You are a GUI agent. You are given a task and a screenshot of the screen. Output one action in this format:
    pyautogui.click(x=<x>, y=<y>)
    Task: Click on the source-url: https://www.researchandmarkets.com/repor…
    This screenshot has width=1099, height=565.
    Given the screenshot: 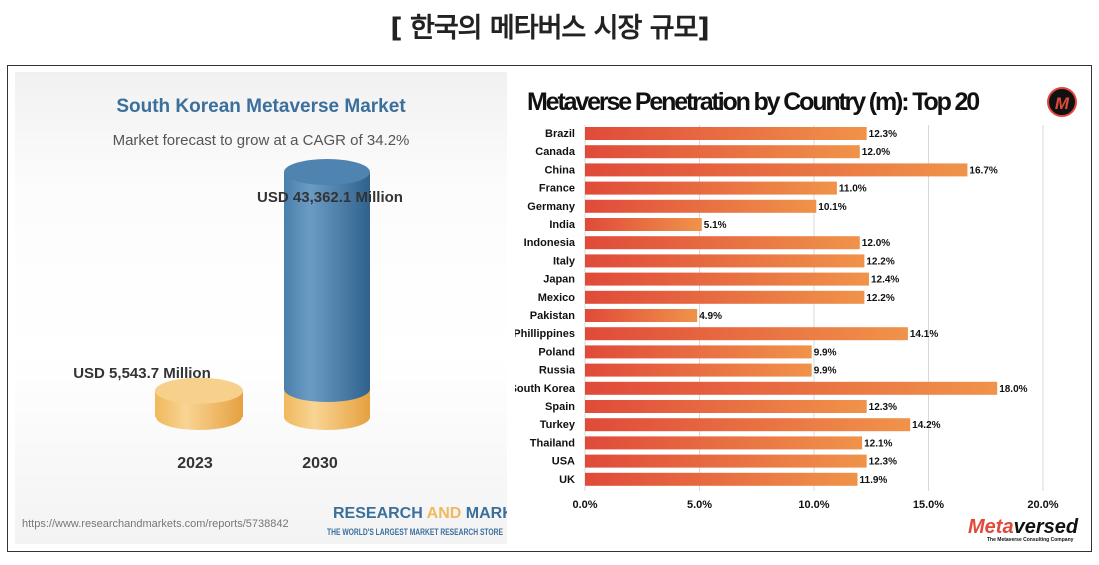 What is the action you would take?
    pyautogui.click(x=155, y=524)
    